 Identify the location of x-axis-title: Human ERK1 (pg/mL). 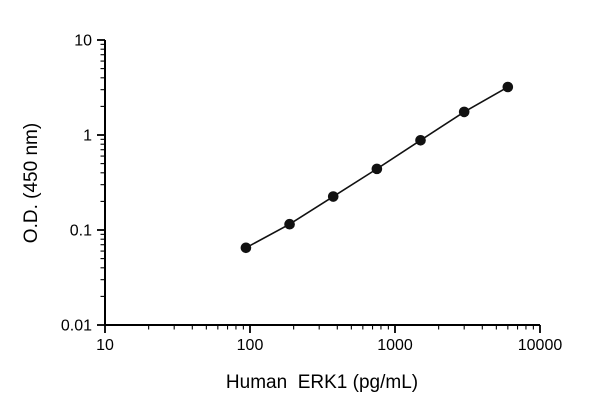
(322, 382).